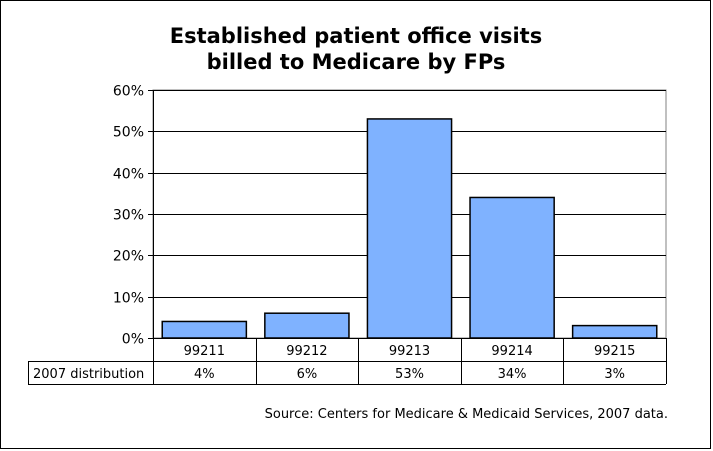 This screenshot has height=451, width=713. What do you see at coordinates (409, 351) in the screenshot?
I see `category-label: 99213` at bounding box center [409, 351].